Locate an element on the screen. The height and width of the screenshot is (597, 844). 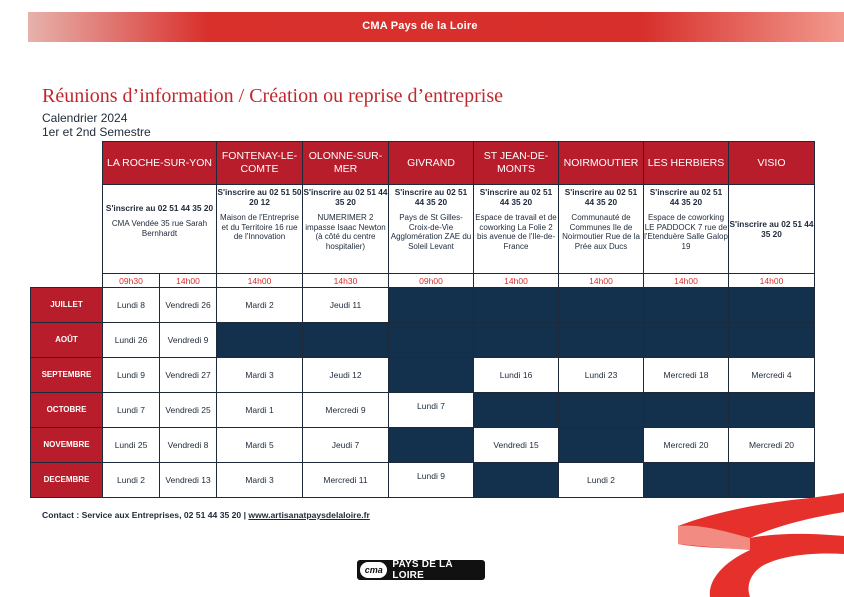
session-date: Vendredi 27 is located at coordinates (188, 375).